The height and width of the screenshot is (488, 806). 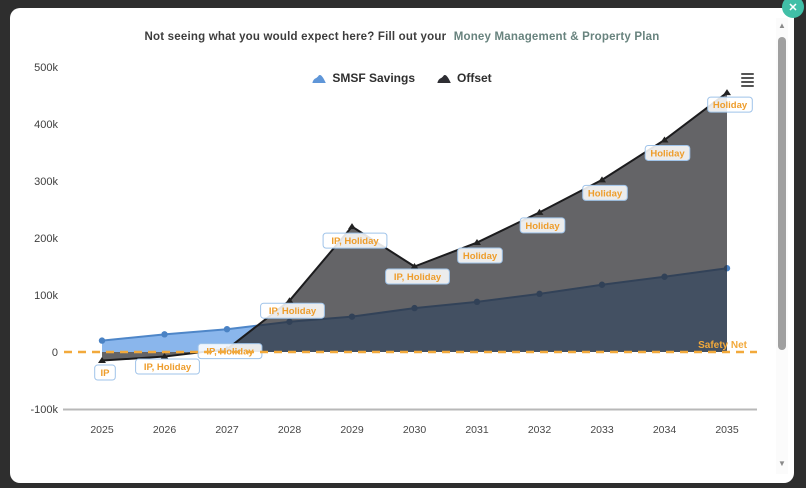 I want to click on x-axis-label: 2025, so click(x=102, y=430).